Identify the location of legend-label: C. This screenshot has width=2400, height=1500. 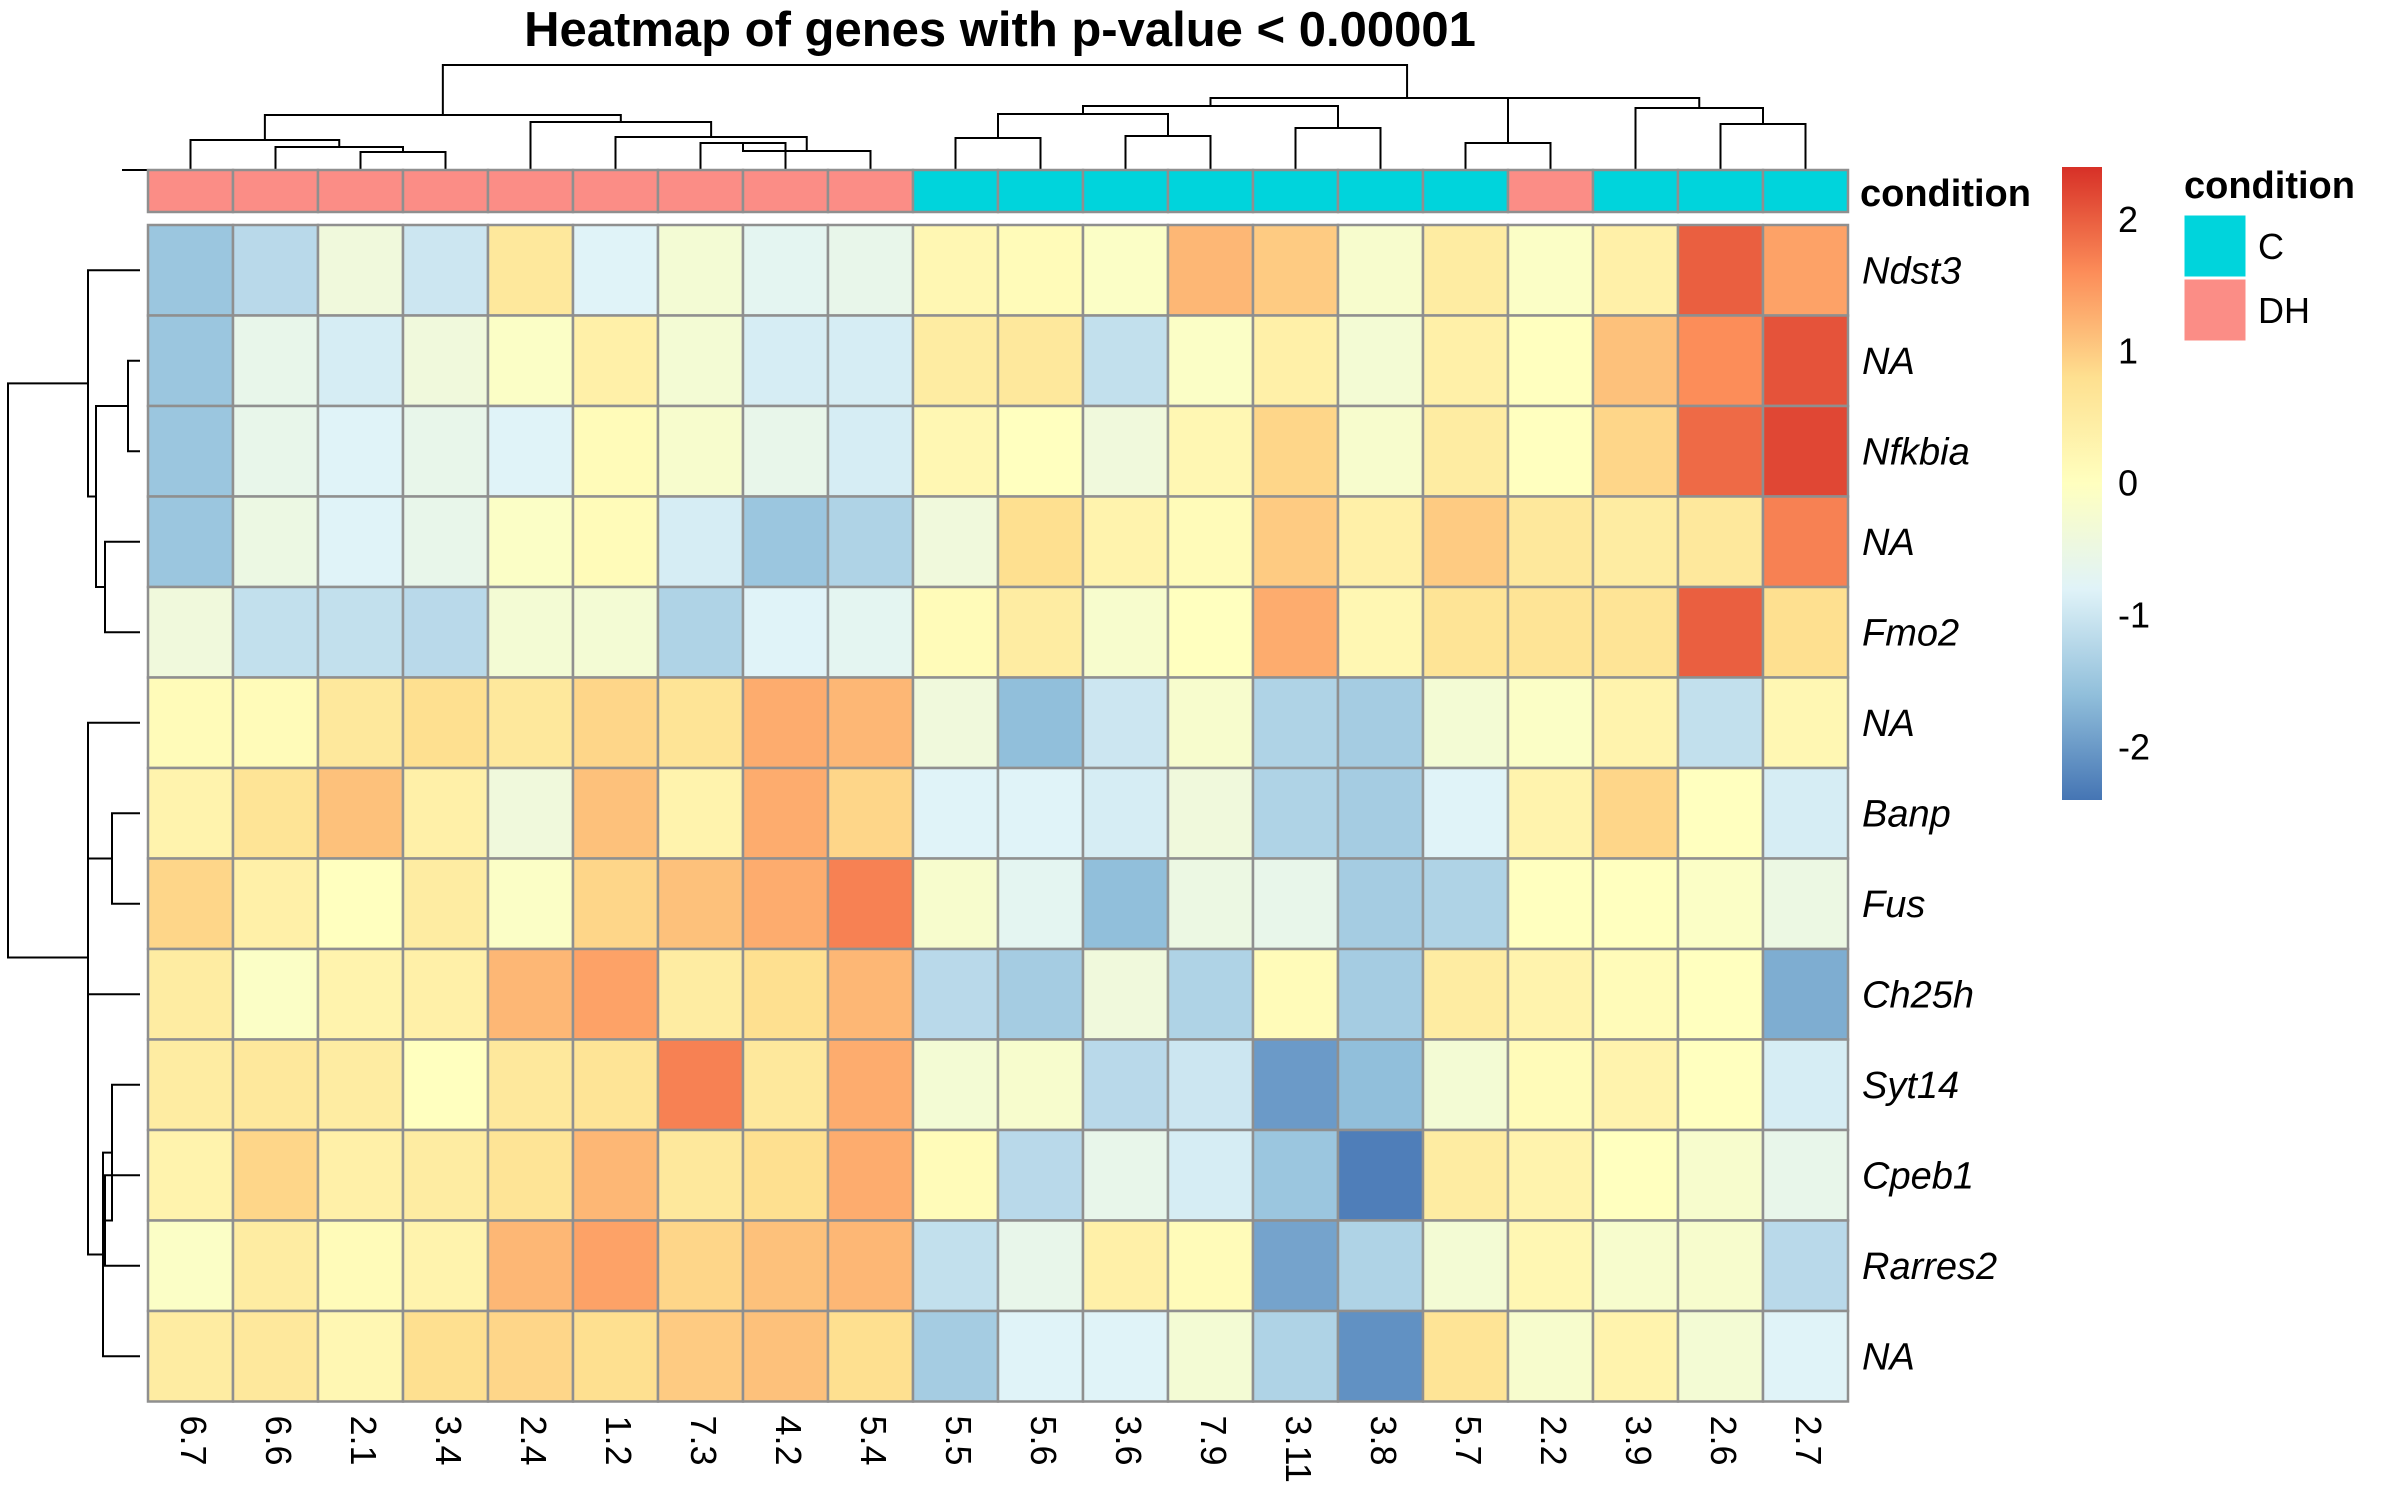
(2271, 246).